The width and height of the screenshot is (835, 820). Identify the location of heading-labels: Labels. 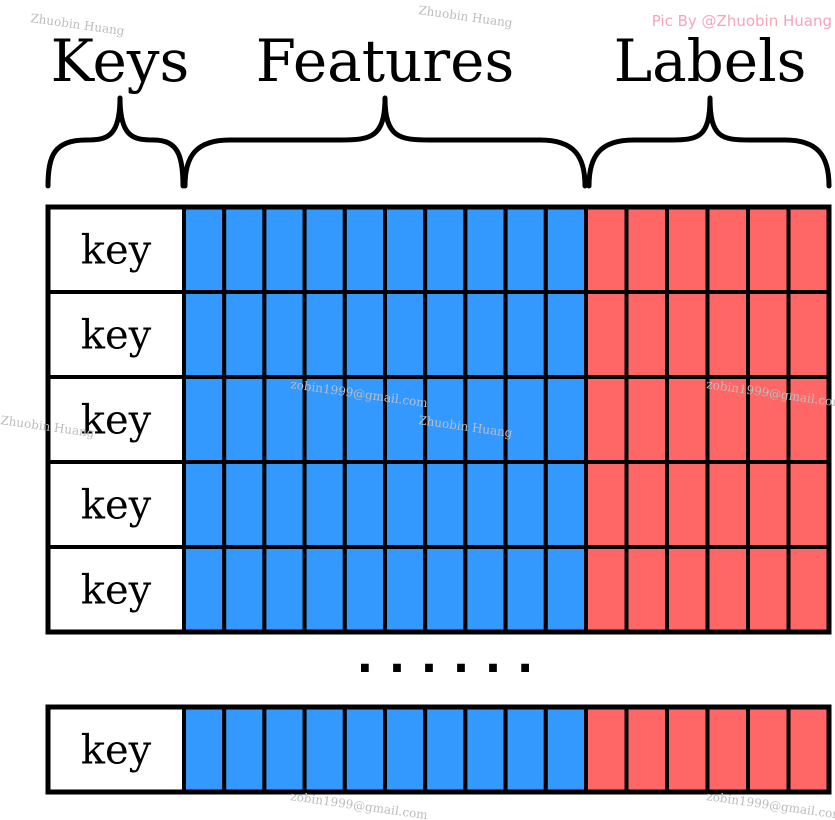
(710, 61).